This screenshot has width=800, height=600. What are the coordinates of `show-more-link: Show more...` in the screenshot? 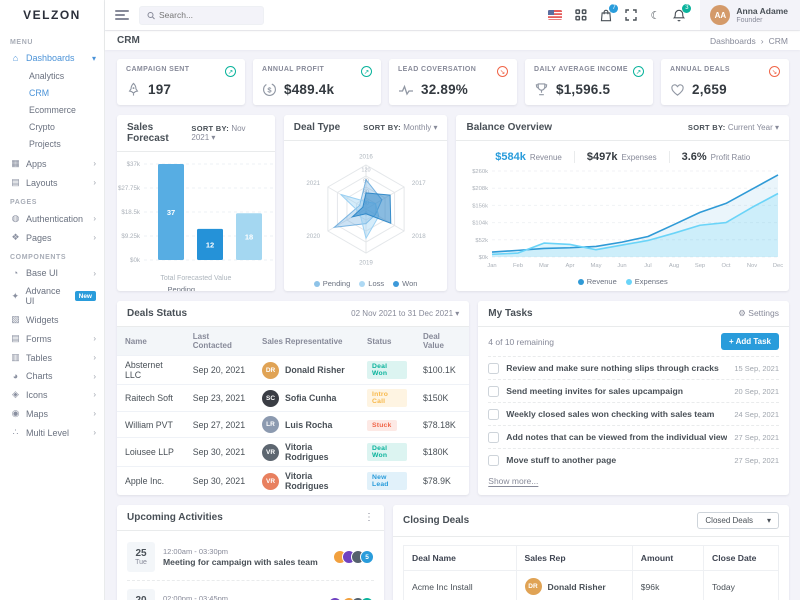 It's located at (513, 481).